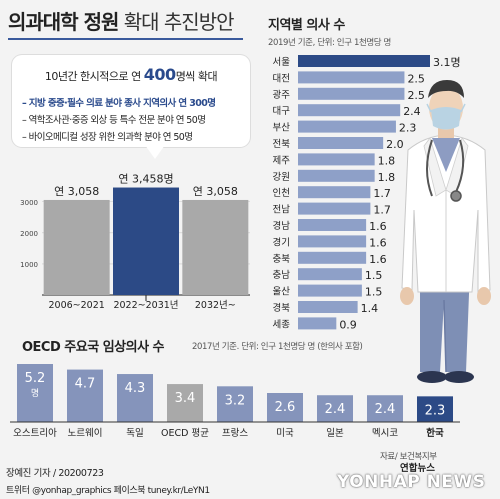  Describe the element at coordinates (94, 76) in the screenshot. I see `callout-prefix: 10년간 한시적으로 연` at that location.